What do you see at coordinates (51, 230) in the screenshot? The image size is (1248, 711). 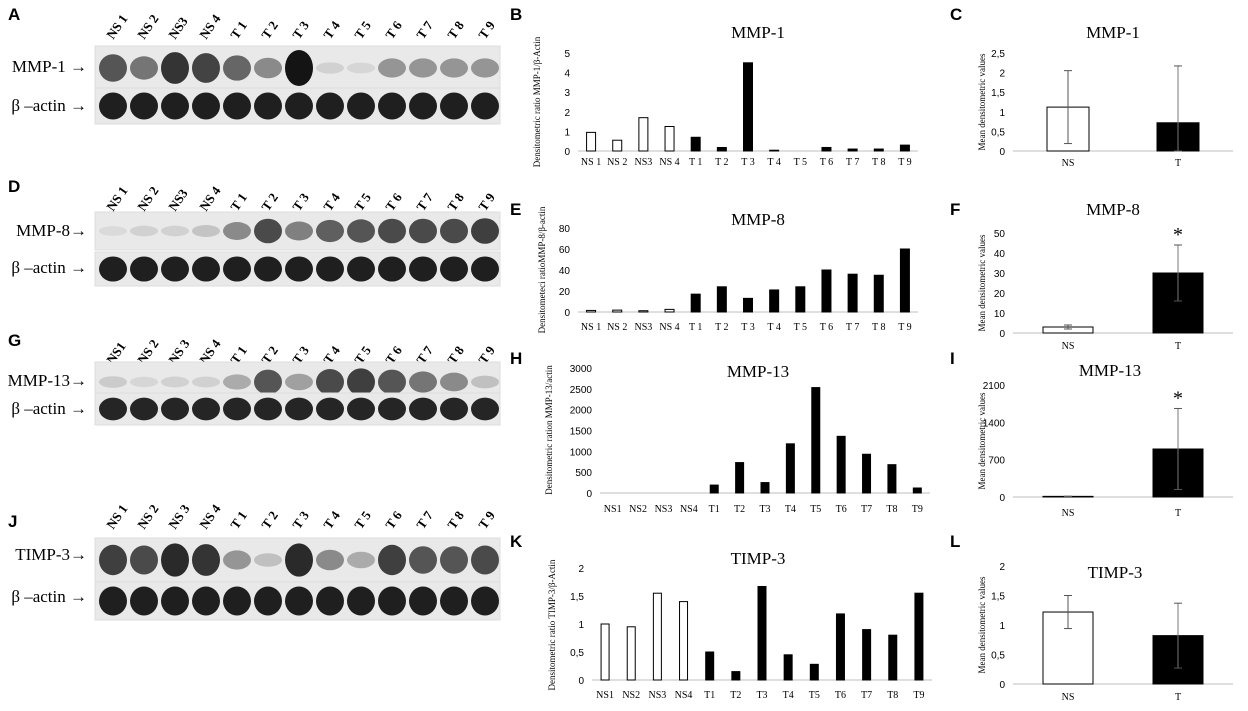 I see `blot-label: MMP-8→` at bounding box center [51, 230].